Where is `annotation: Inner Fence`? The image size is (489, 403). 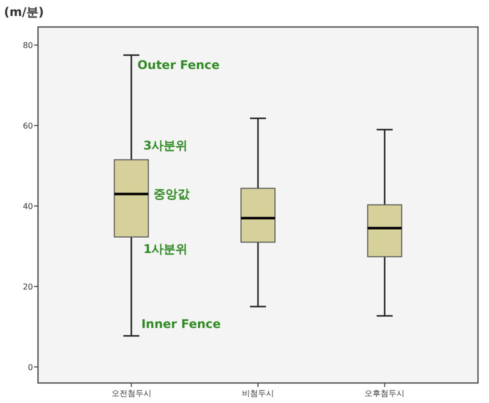 annotation: Inner Fence is located at coordinates (181, 323).